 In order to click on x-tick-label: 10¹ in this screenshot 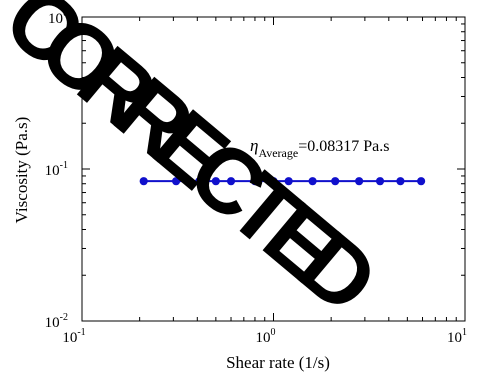, I will do `click(457, 336)`.